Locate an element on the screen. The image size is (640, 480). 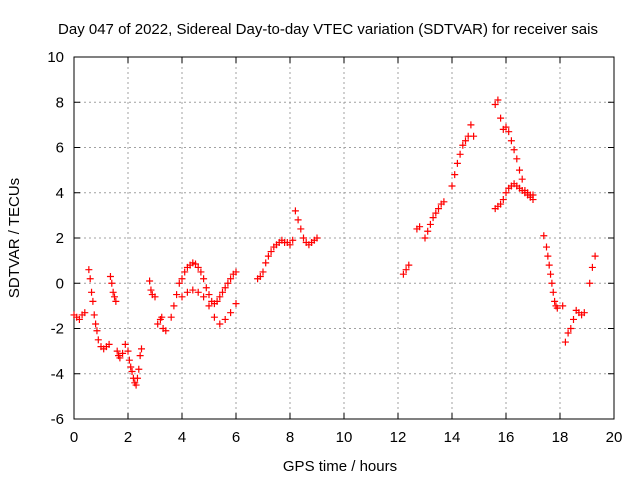
y-tick-label: 10 is located at coordinates (55, 57).